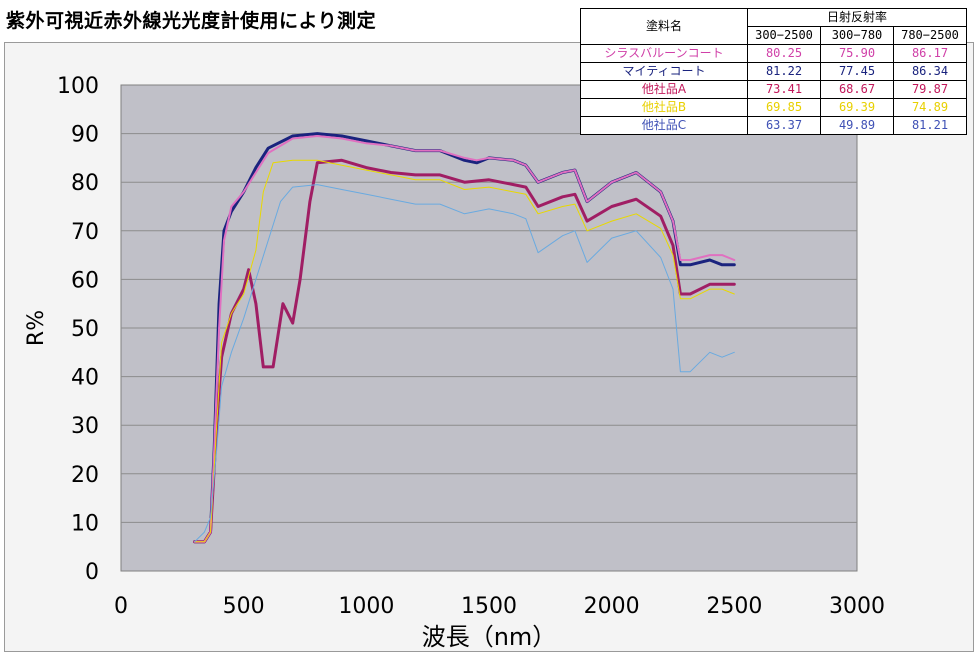 Image resolution: width=980 pixels, height=656 pixels. Describe the element at coordinates (366, 606) in the screenshot. I see `x-tick-label: 1000` at that location.